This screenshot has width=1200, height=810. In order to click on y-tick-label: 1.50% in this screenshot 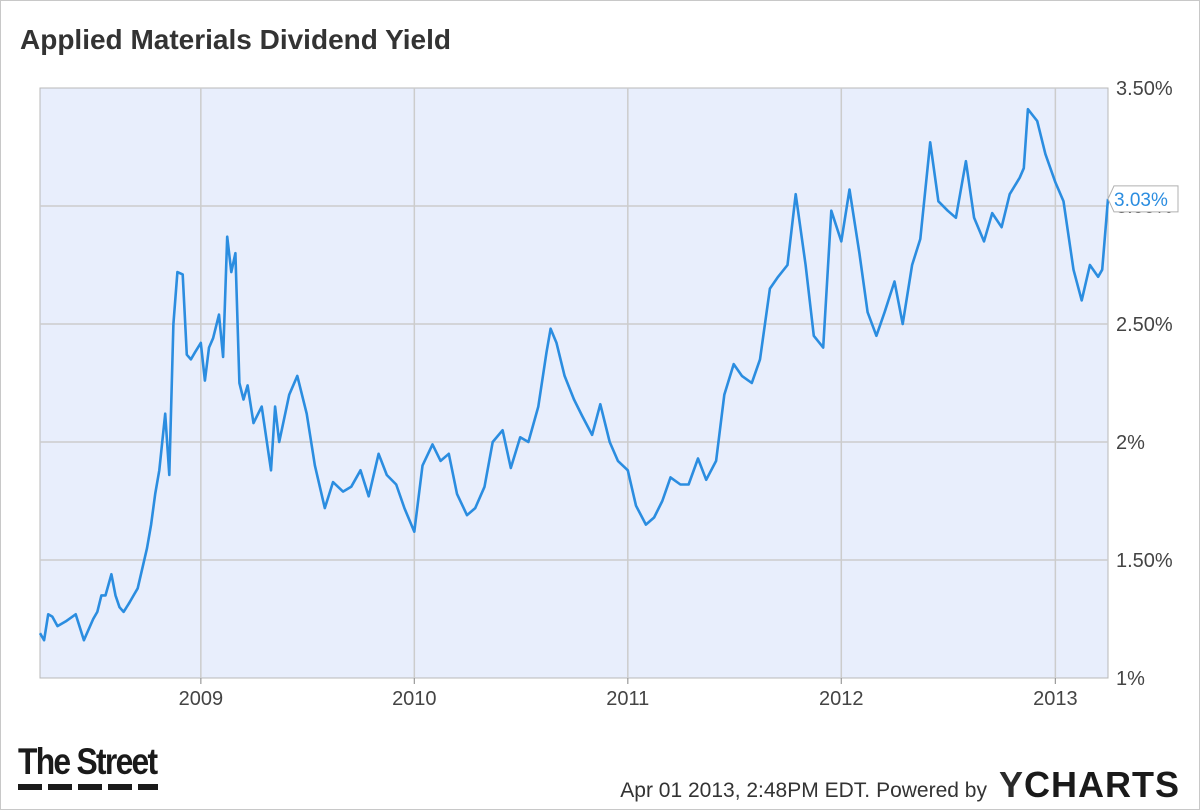, I will do `click(1144, 561)`.